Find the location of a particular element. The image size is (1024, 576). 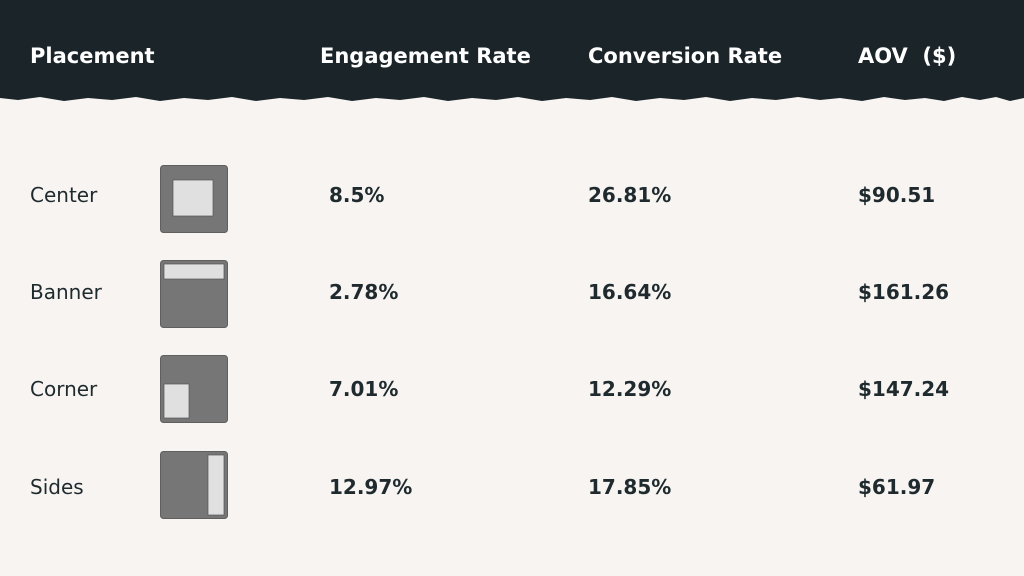

header-cell: Engagement Rate is located at coordinates (425, 56).